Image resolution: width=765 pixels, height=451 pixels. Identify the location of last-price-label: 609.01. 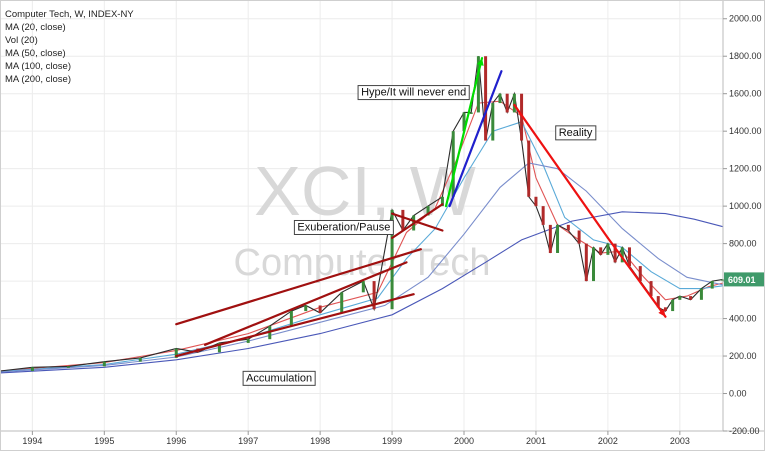
(742, 280).